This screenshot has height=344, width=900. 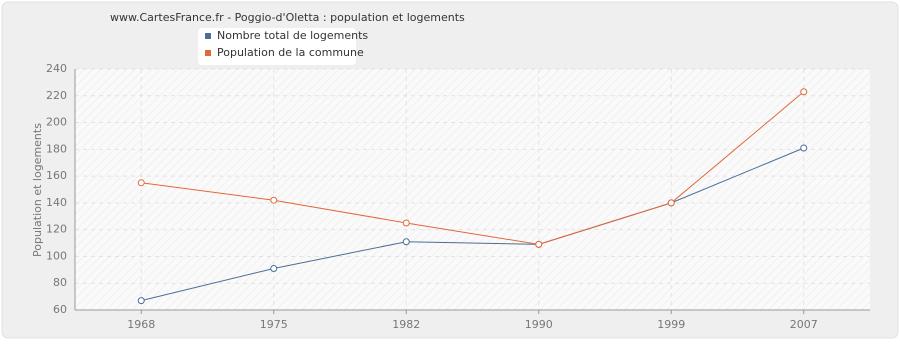 I want to click on legend, so click(x=277, y=46).